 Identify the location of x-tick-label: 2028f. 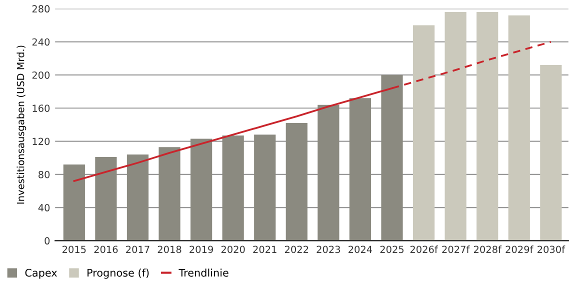
(488, 250).